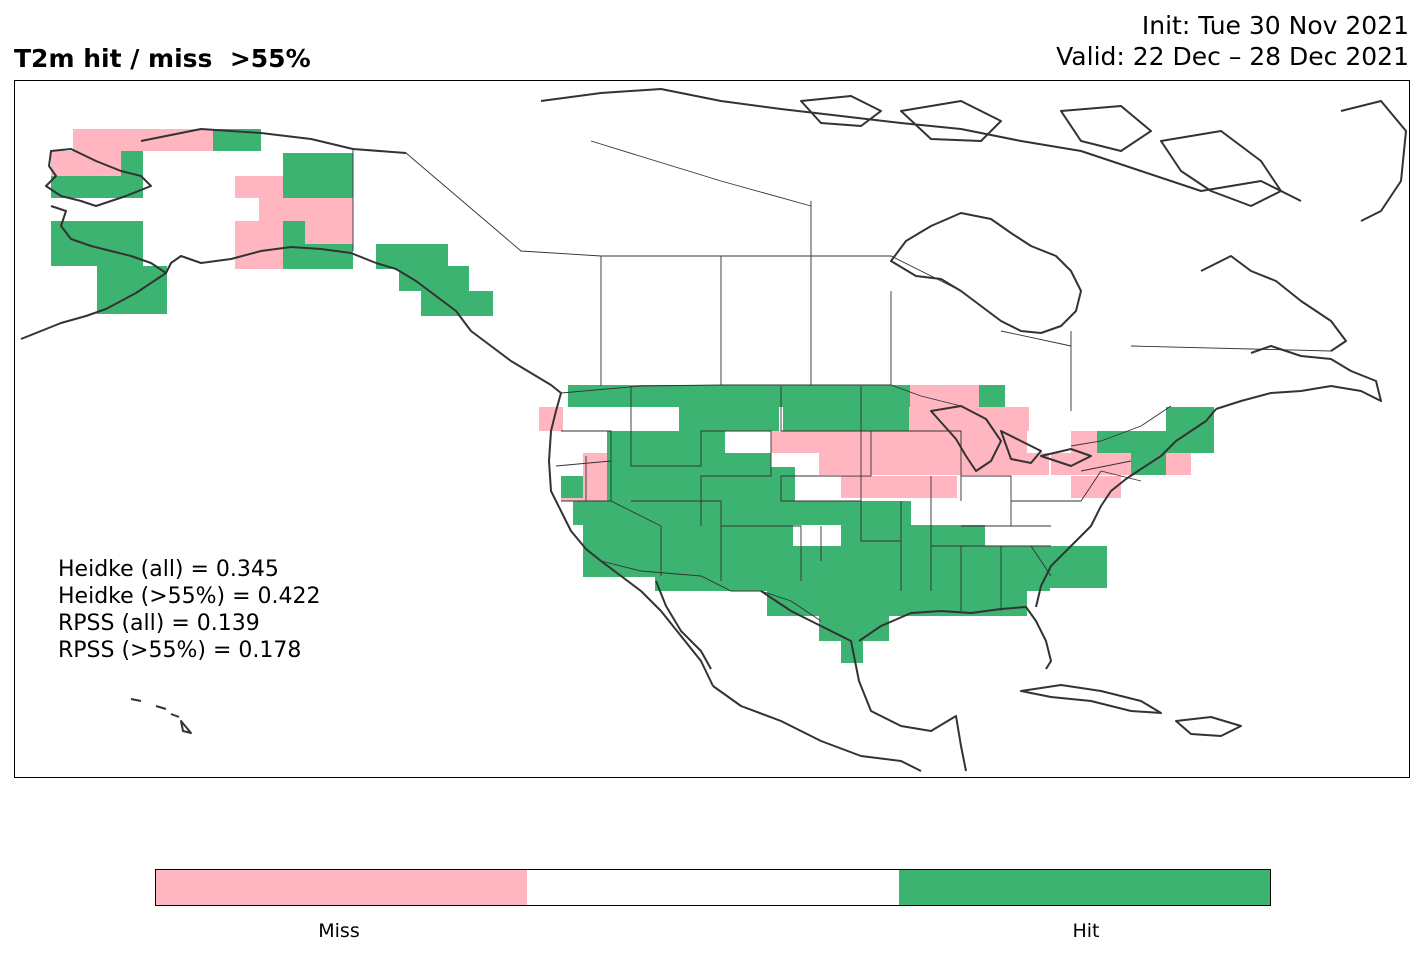  Describe the element at coordinates (863, 681) in the screenshot. I see `gulf-coast` at that location.